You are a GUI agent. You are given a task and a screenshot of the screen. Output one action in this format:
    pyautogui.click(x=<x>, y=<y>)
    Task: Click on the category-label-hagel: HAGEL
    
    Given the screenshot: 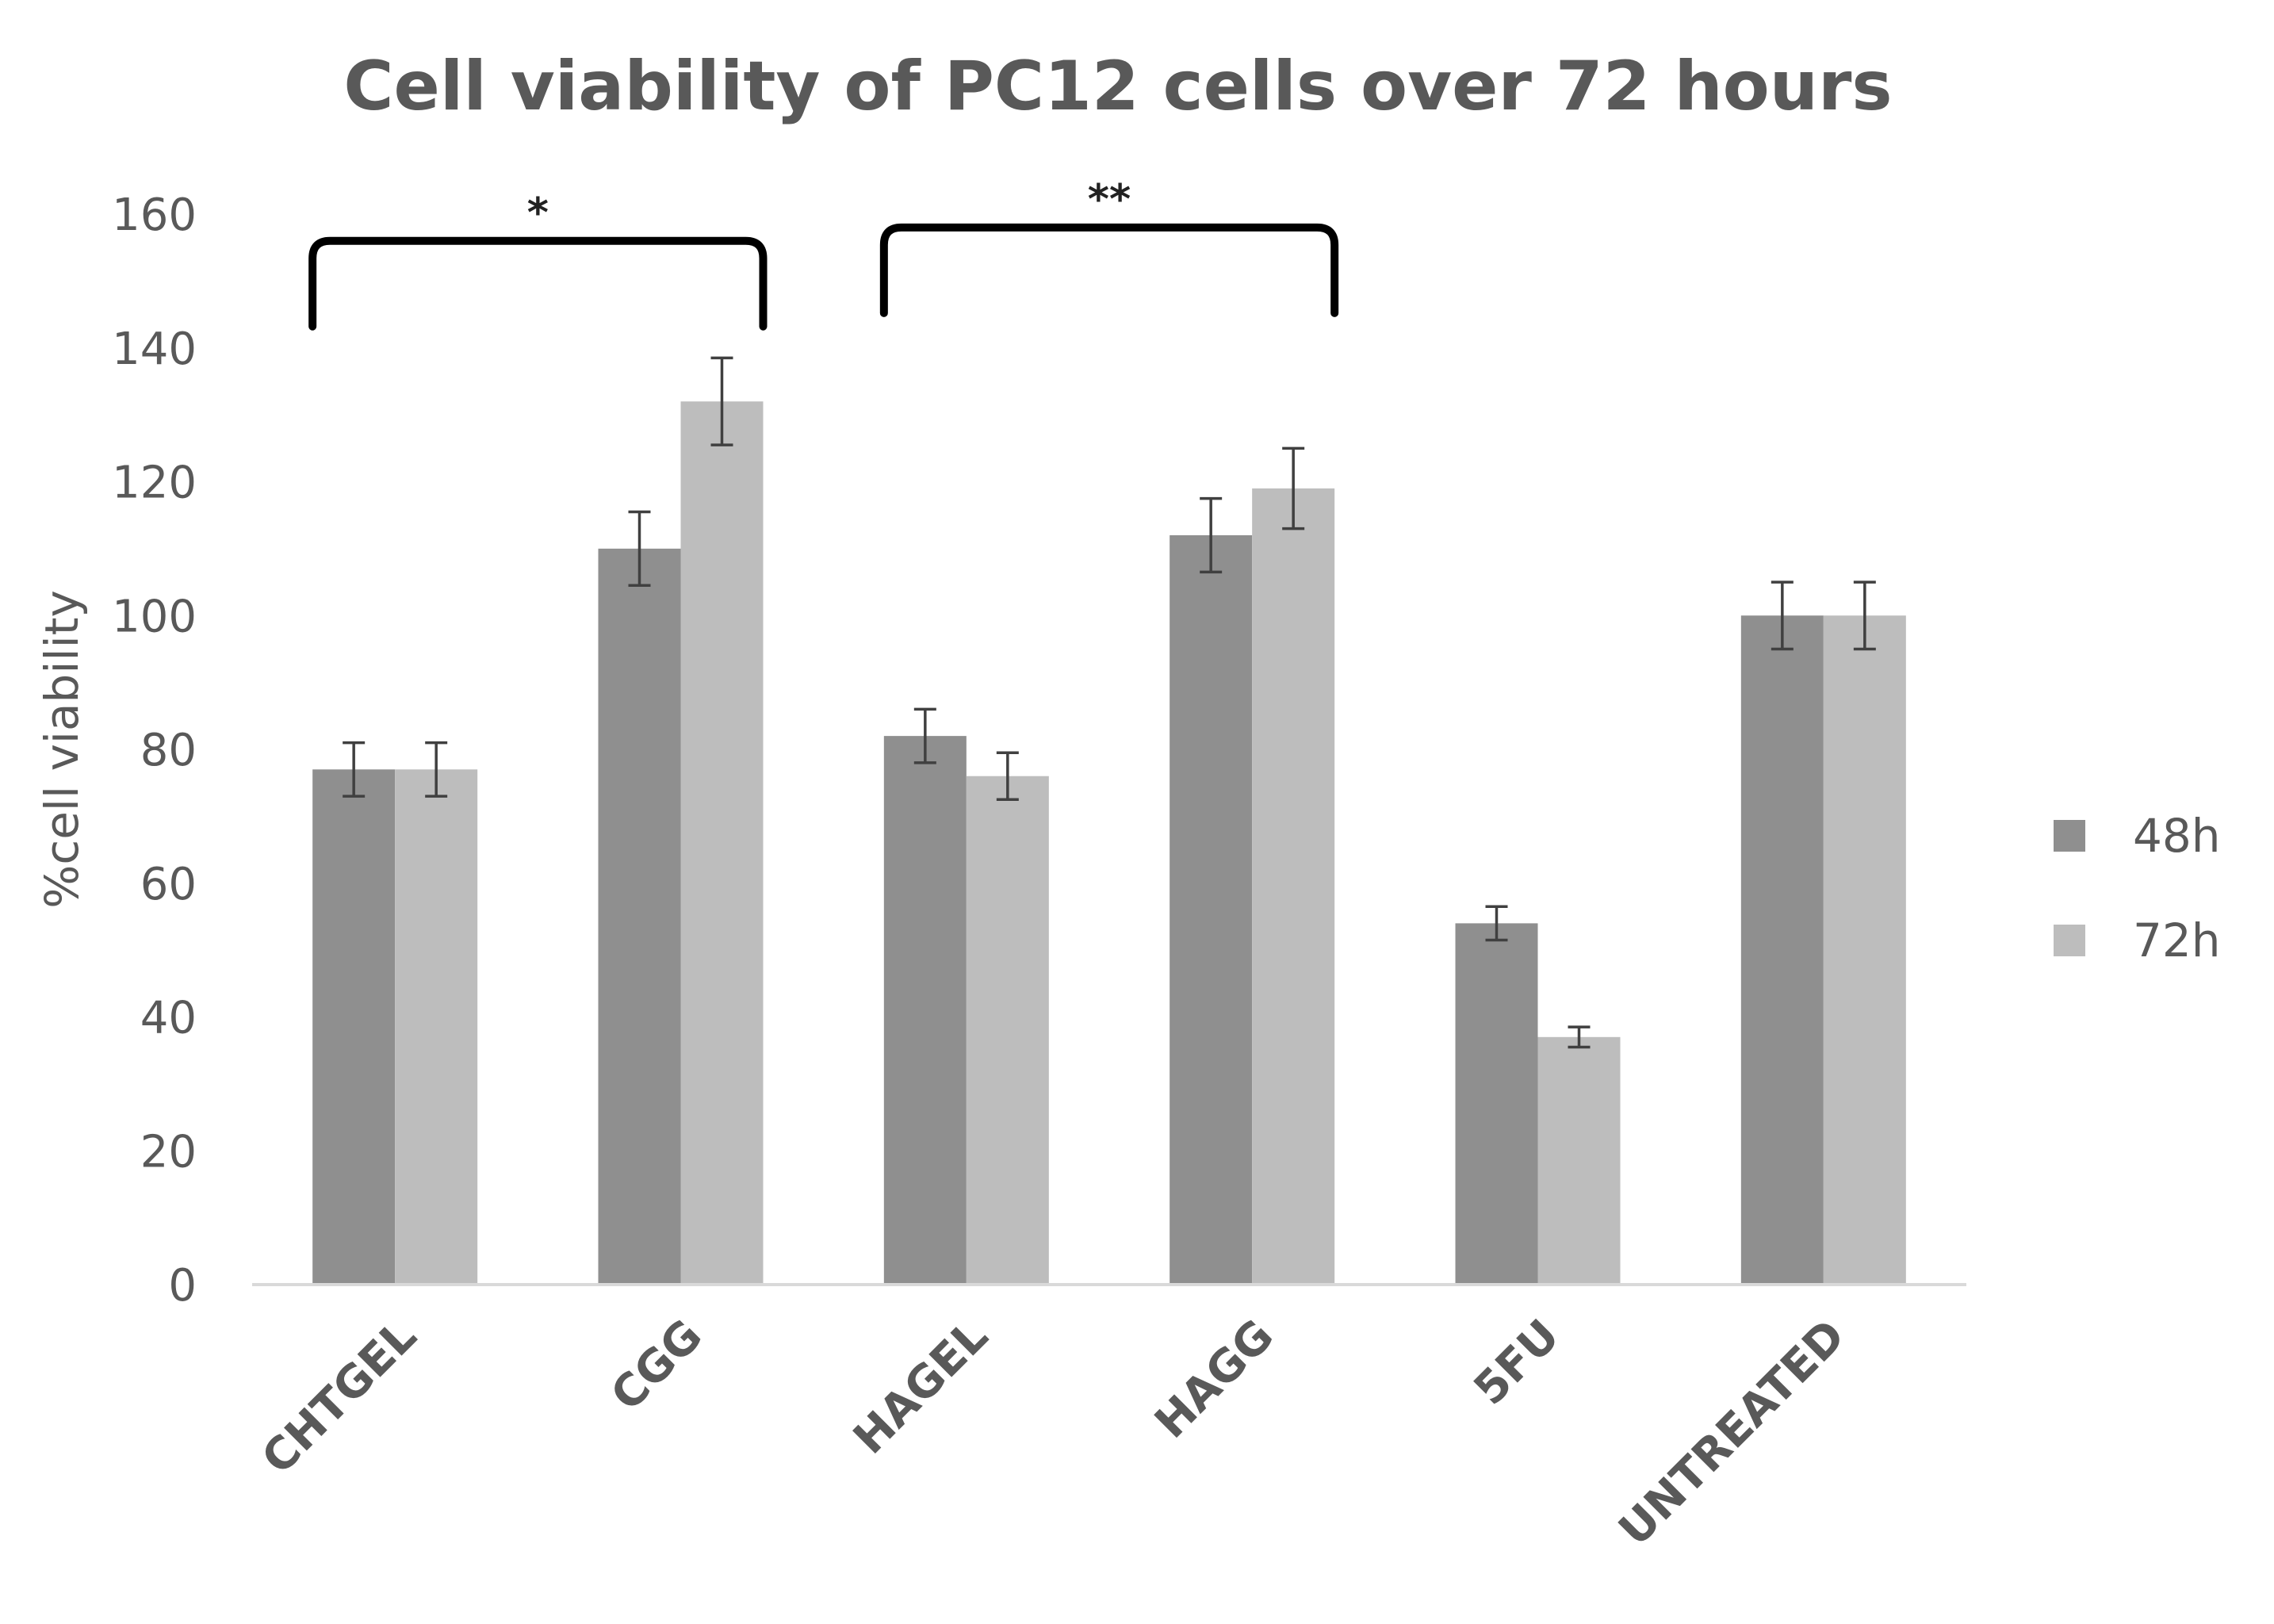 What is the action you would take?
    pyautogui.click(x=921, y=1387)
    